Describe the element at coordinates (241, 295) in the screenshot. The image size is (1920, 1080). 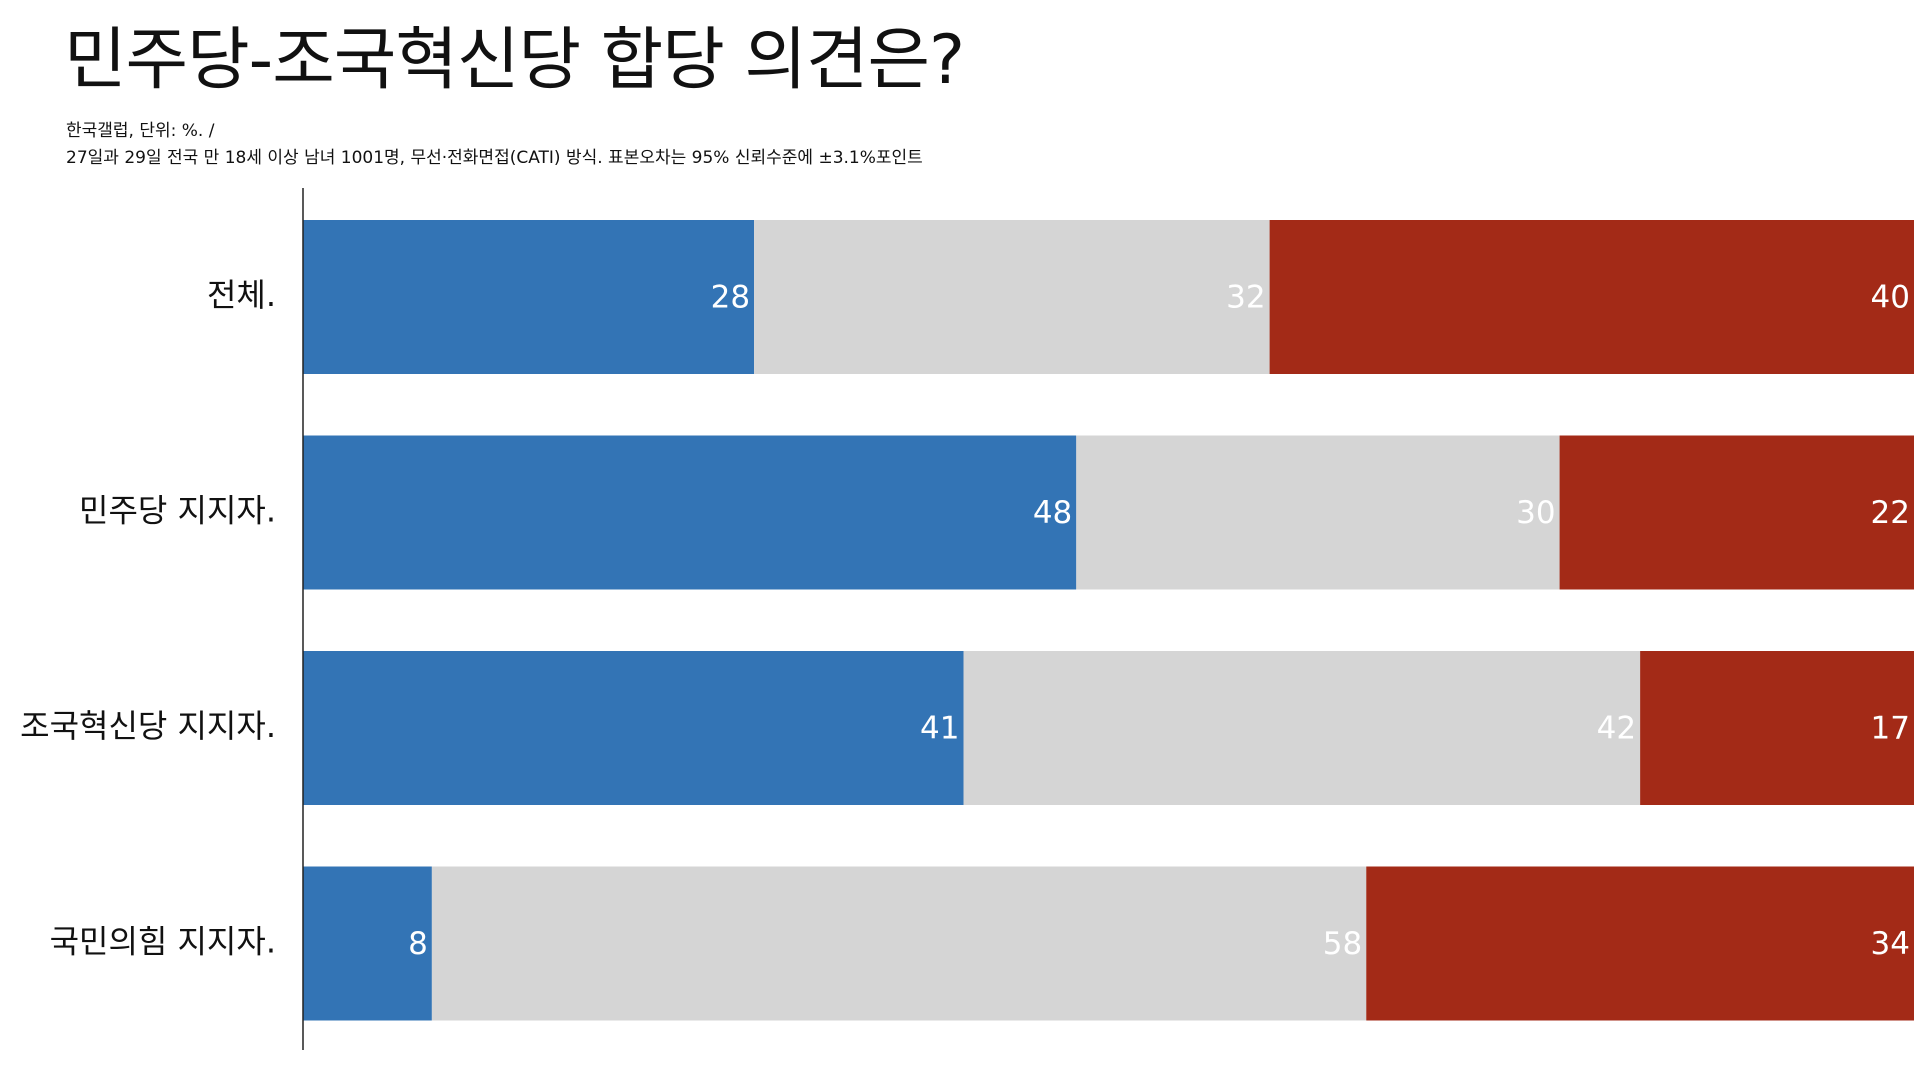
I see `category-label: 전체.` at that location.